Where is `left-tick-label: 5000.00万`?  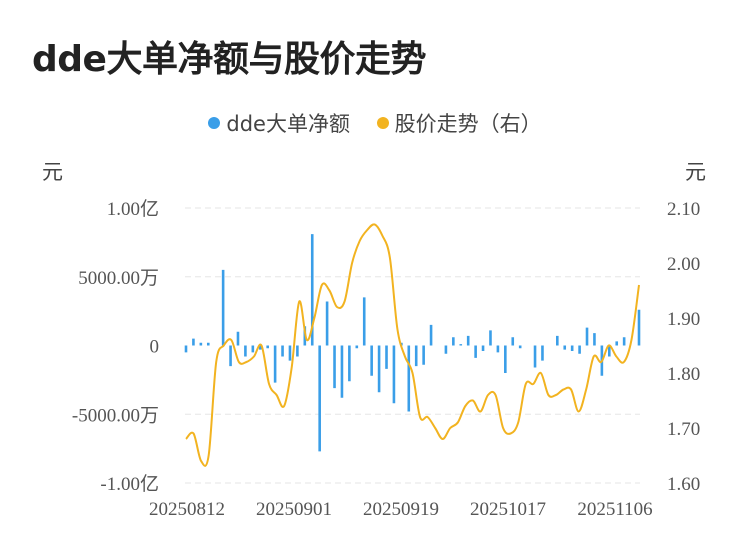
left-tick-label: 5000.00万 is located at coordinates (118, 278).